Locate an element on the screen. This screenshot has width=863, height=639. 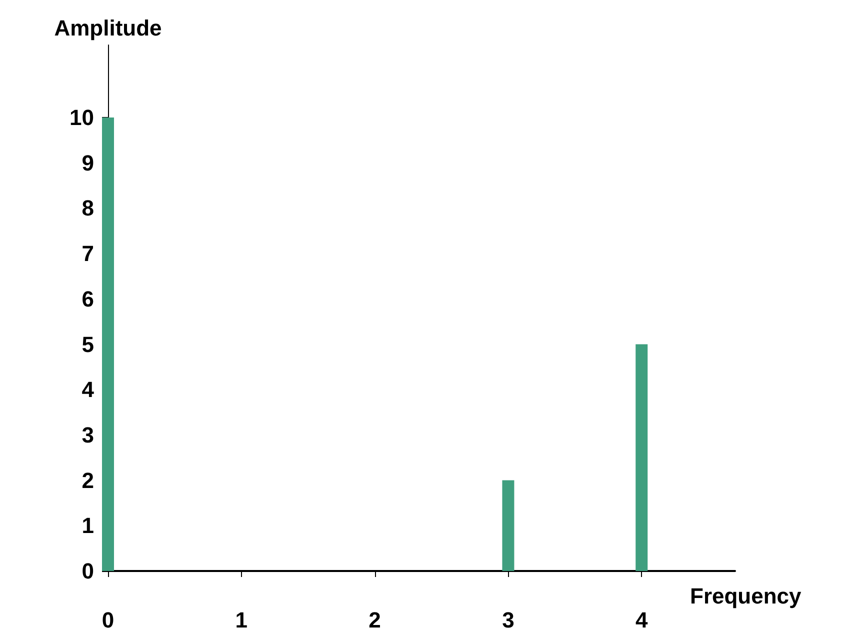
y-tick-label: 10 is located at coordinates (82, 117).